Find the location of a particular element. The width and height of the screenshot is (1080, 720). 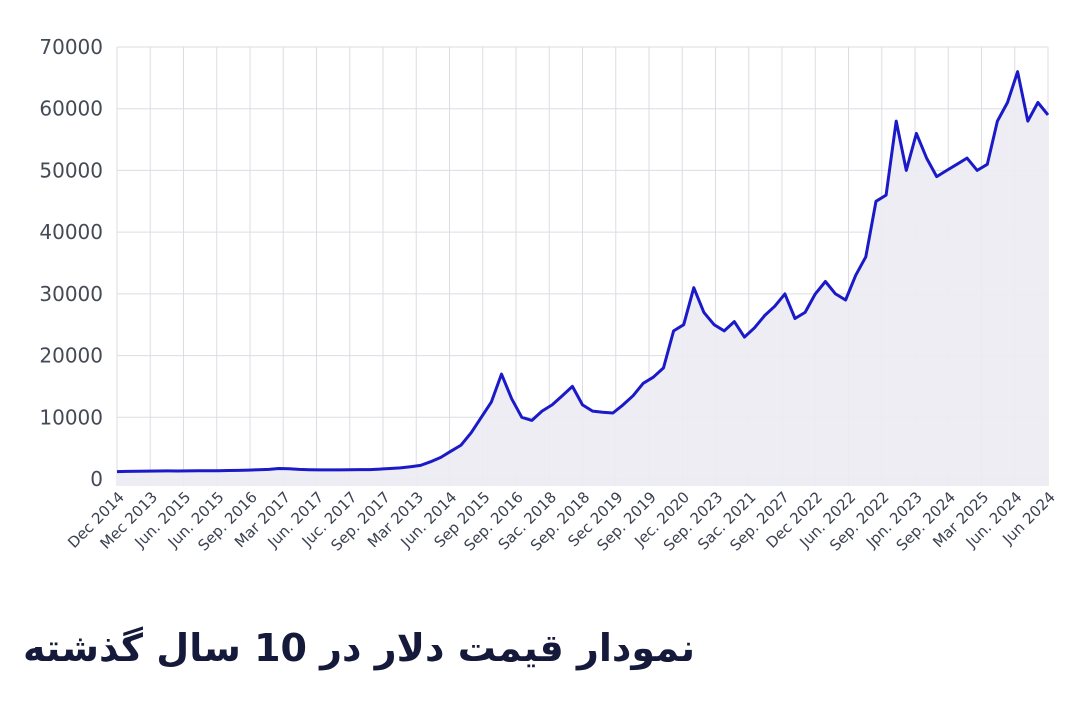

chart-title: نمودار قیمت دلار در 10 سال گذشته is located at coordinates (359, 648).